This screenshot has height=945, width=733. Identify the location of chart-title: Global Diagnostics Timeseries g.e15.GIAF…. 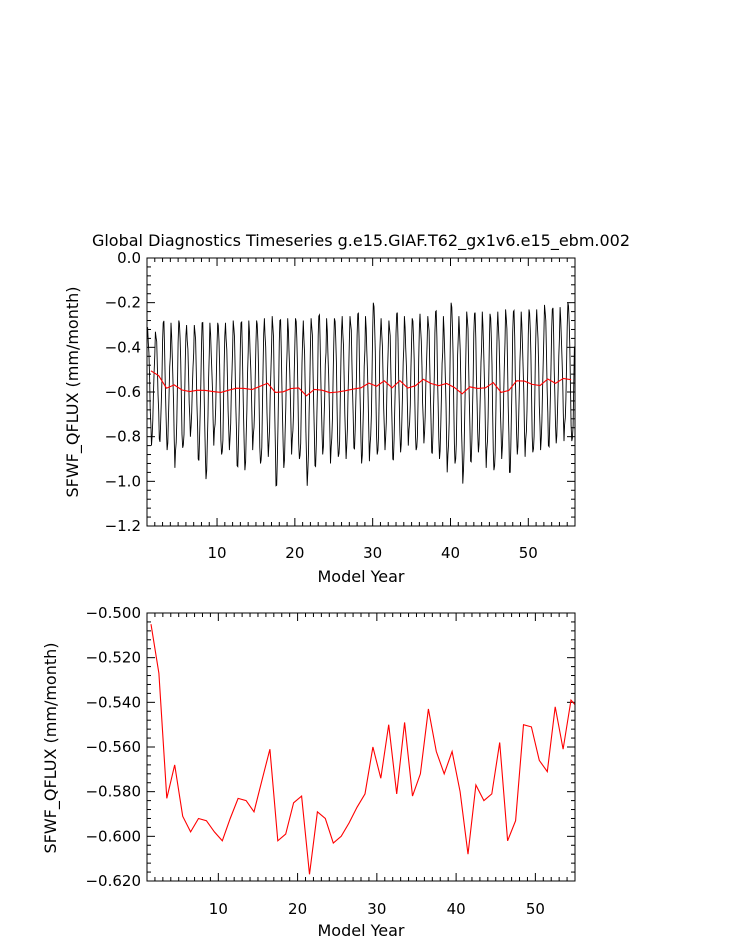
(361, 241).